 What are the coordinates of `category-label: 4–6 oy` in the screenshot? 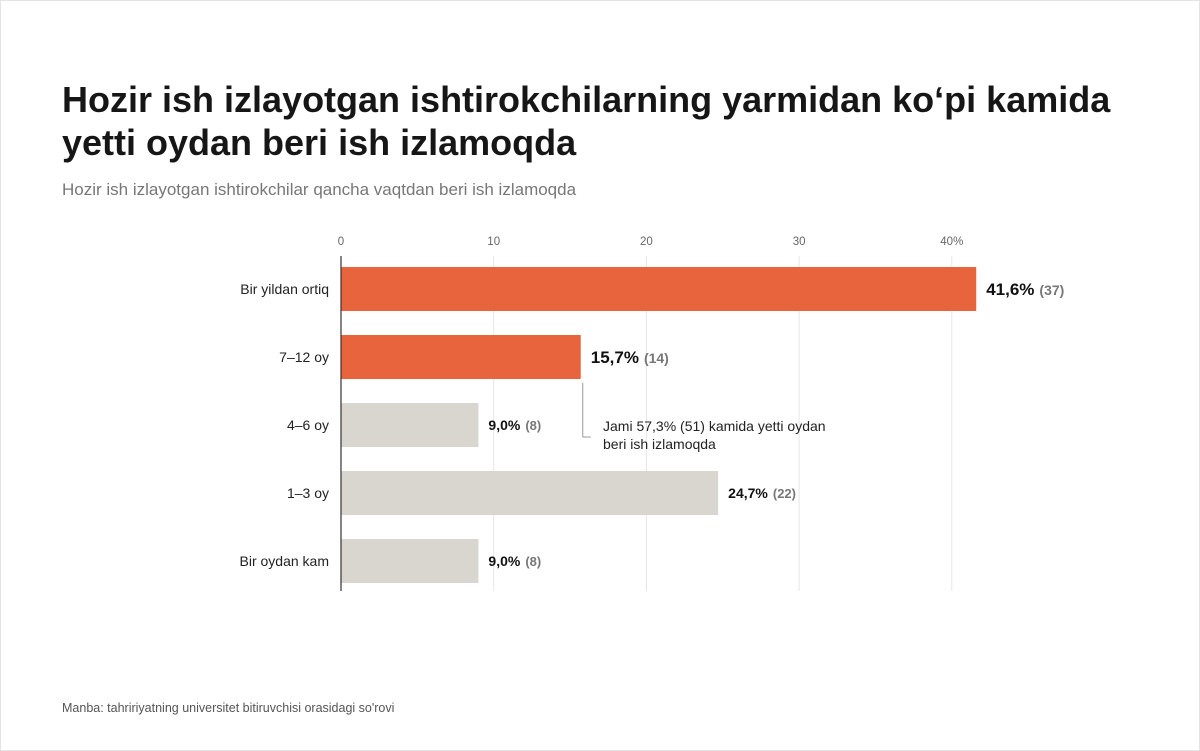 It's located at (308, 425).